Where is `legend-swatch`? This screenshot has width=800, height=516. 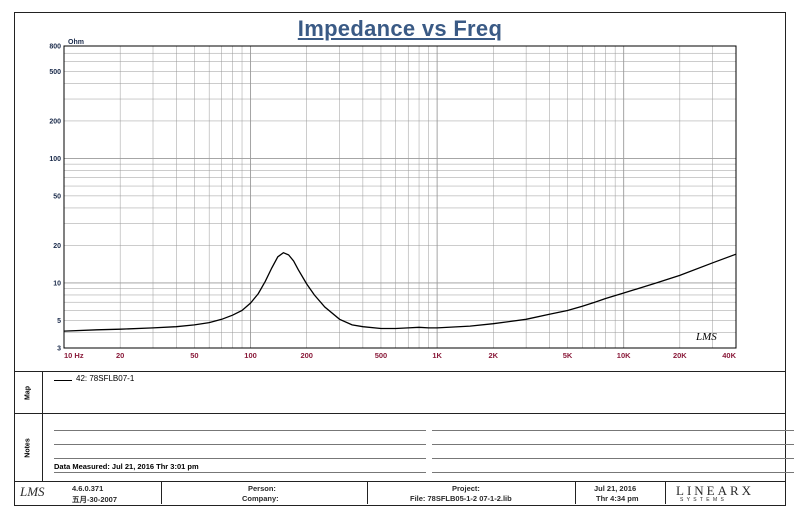 legend-swatch is located at coordinates (63, 380).